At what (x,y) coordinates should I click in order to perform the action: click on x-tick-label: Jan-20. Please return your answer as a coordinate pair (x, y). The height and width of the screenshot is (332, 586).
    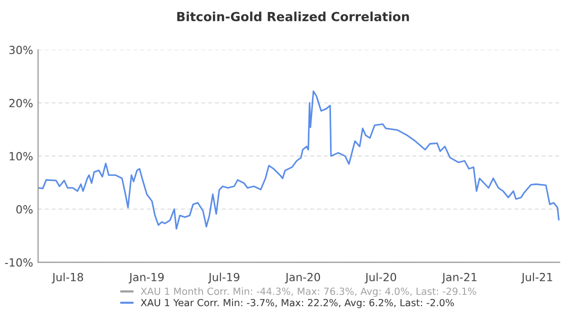
    Looking at the image, I should click on (302, 278).